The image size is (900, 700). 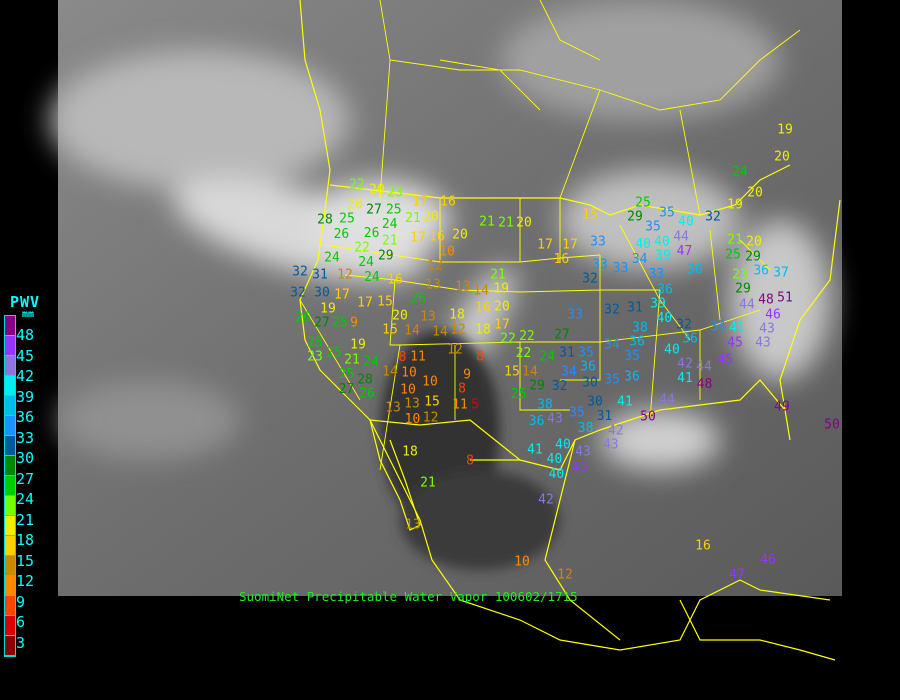 What do you see at coordinates (524, 353) in the screenshot?
I see `station-pwv-value: 22` at bounding box center [524, 353].